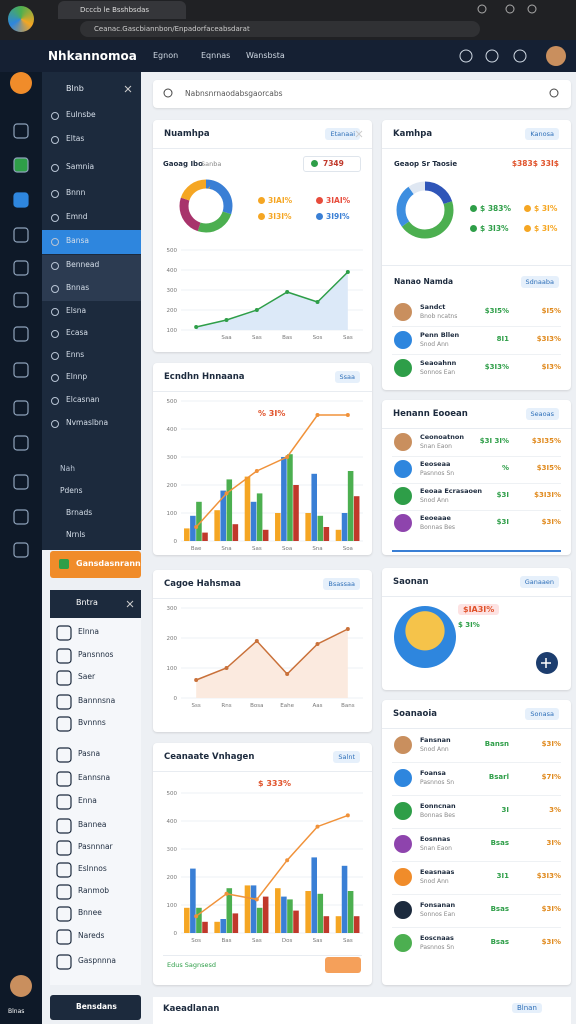  Describe the element at coordinates (92, 824) in the screenshot. I see `panel-item: Bannea` at that location.